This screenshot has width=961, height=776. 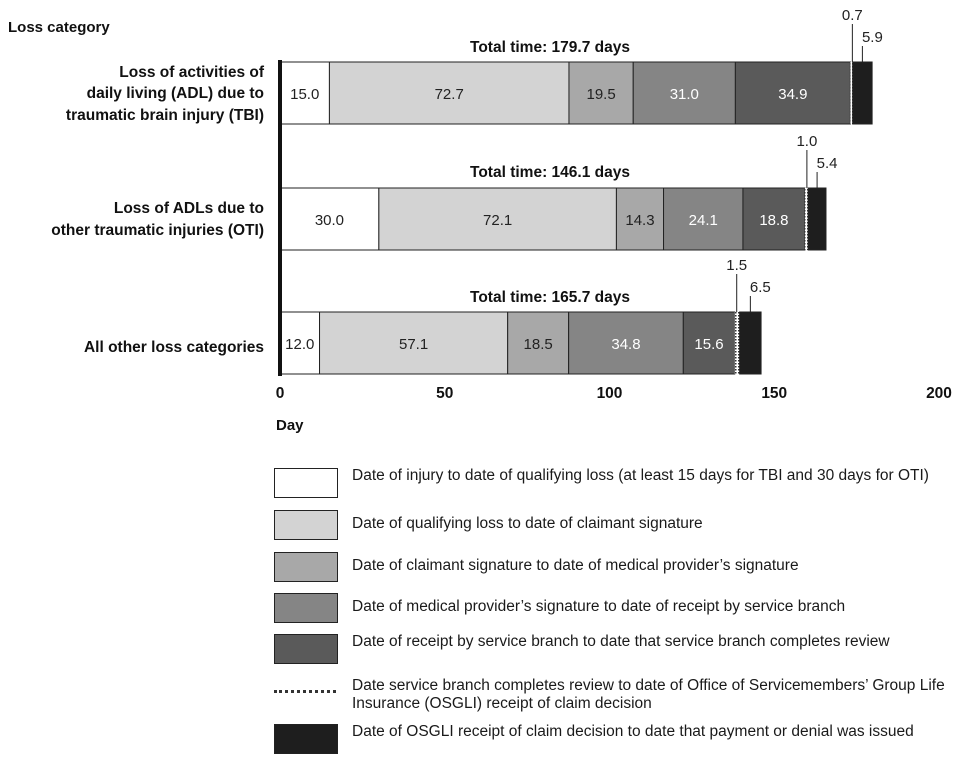 What do you see at coordinates (157, 230) in the screenshot?
I see `category-label: other traumatic injuries (OTI)` at bounding box center [157, 230].